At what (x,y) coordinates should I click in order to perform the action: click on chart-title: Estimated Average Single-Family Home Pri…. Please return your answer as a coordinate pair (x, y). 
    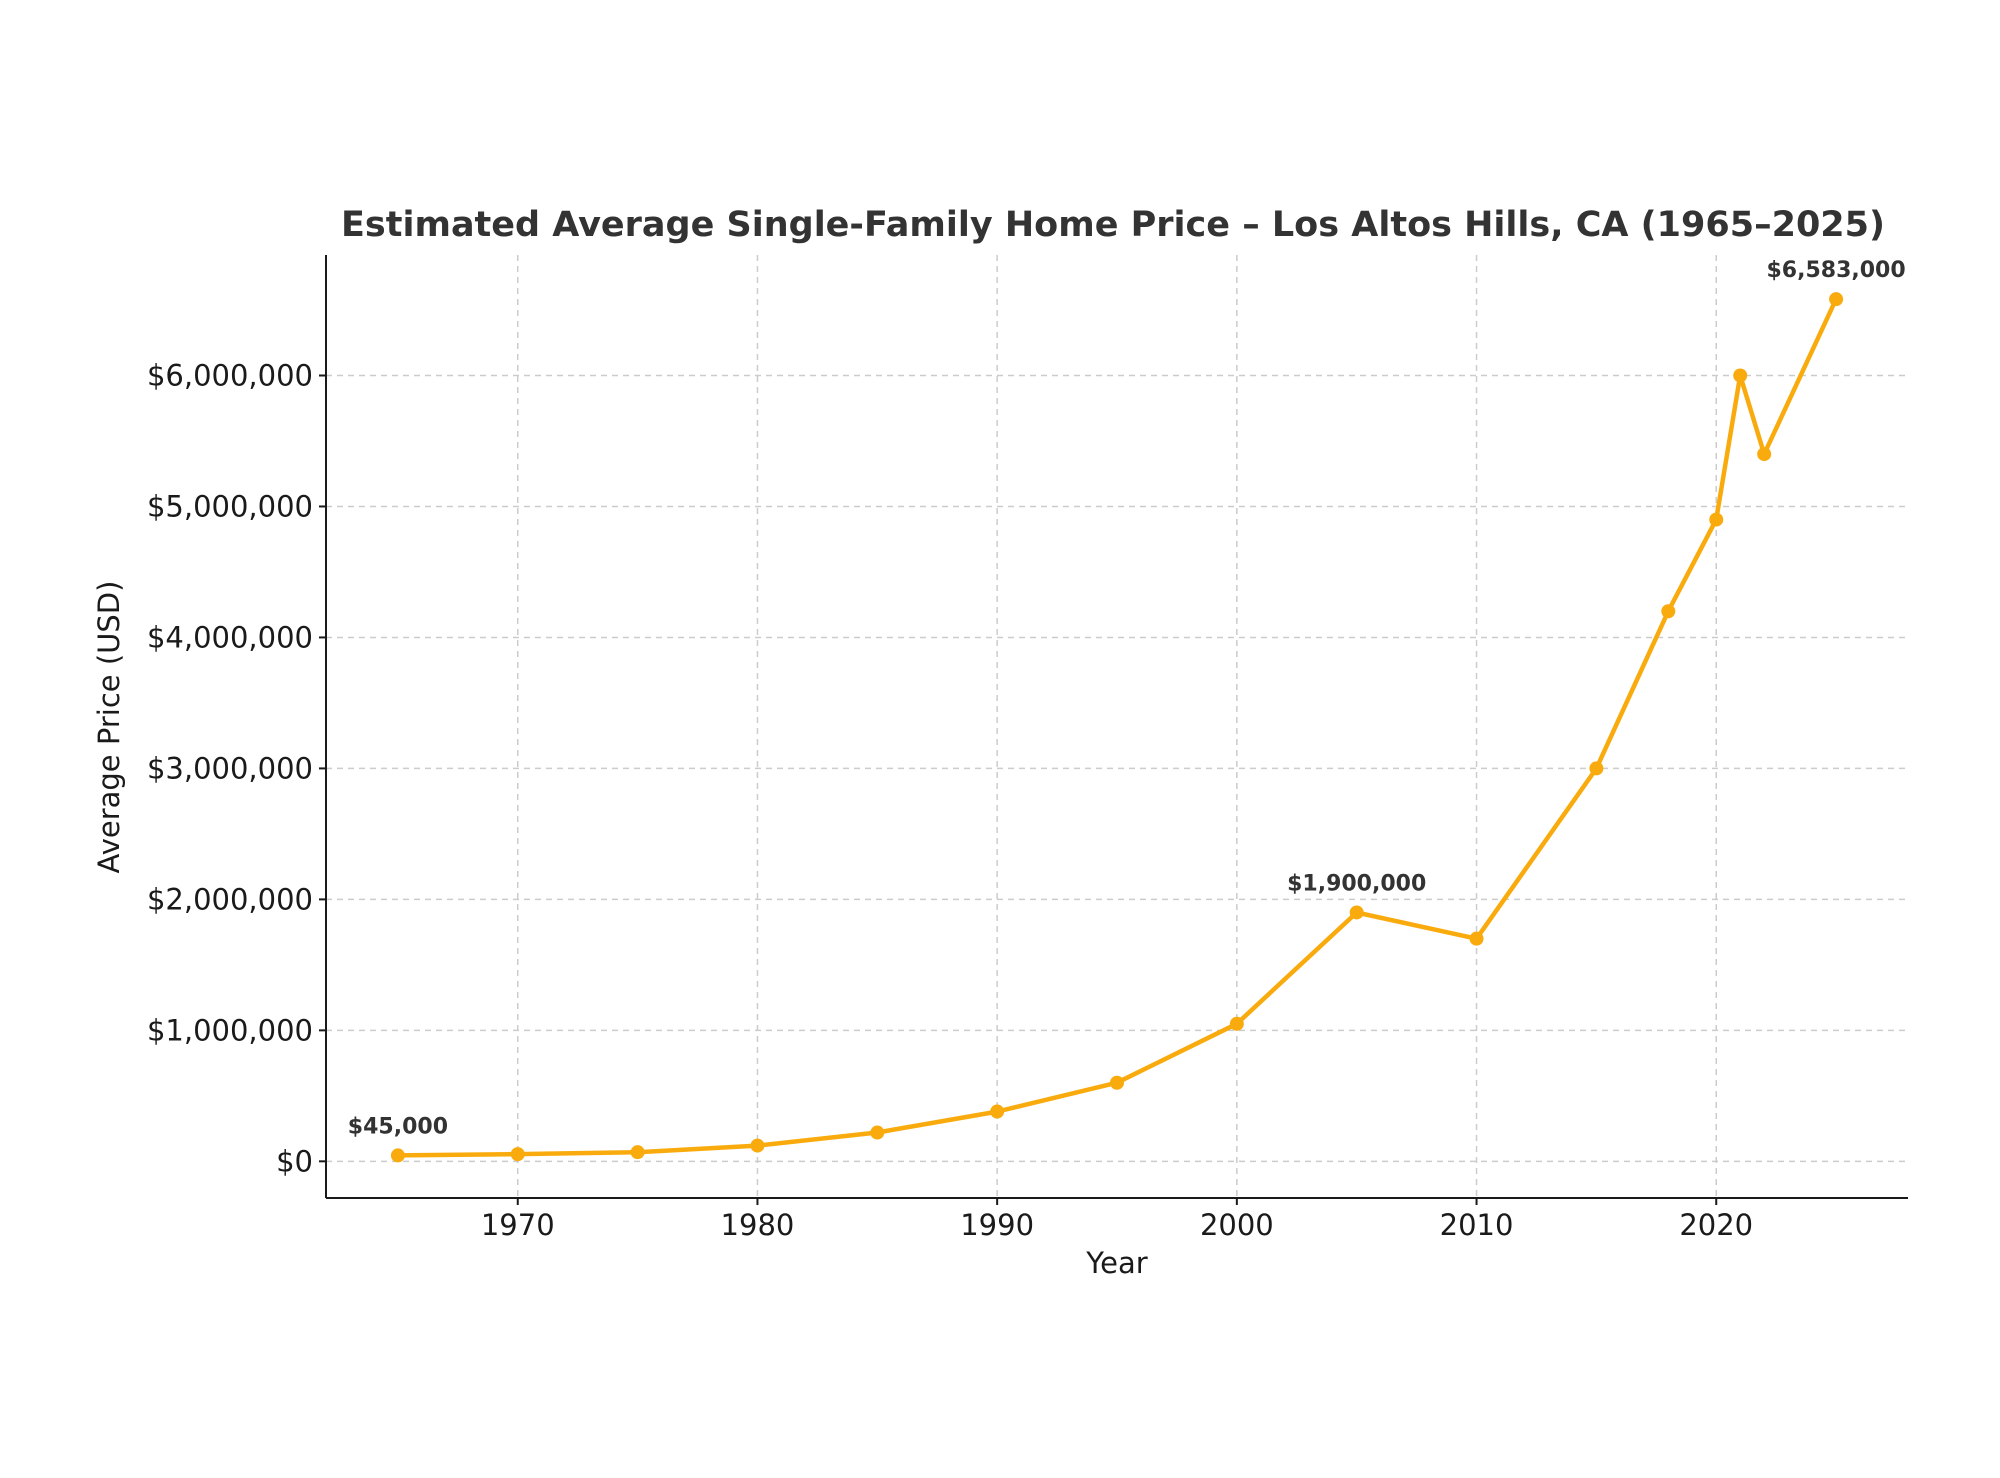
    Looking at the image, I should click on (1113, 225).